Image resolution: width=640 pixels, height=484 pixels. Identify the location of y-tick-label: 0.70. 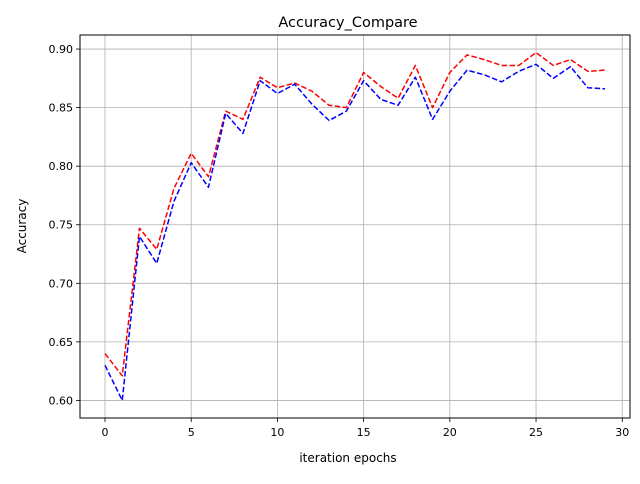
(61, 283).